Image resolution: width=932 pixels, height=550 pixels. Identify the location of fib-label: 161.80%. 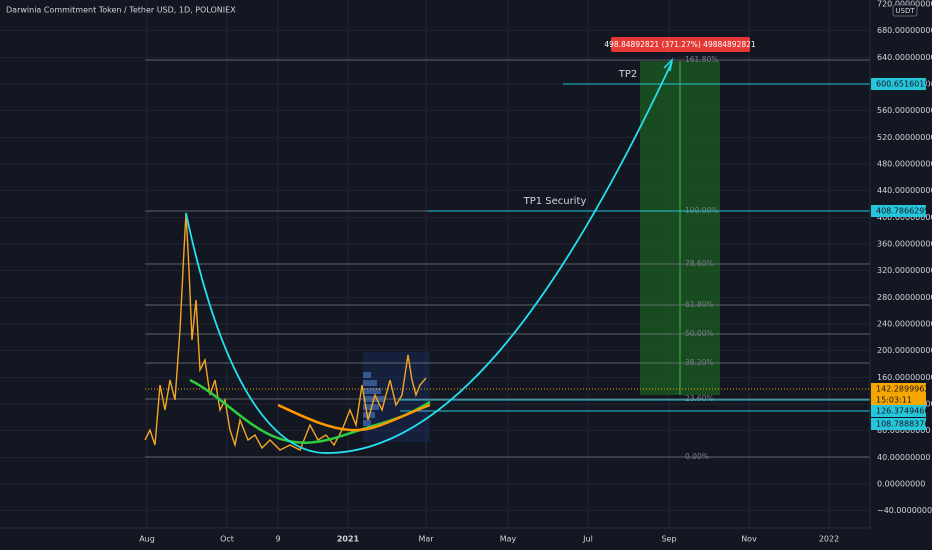
(701, 59).